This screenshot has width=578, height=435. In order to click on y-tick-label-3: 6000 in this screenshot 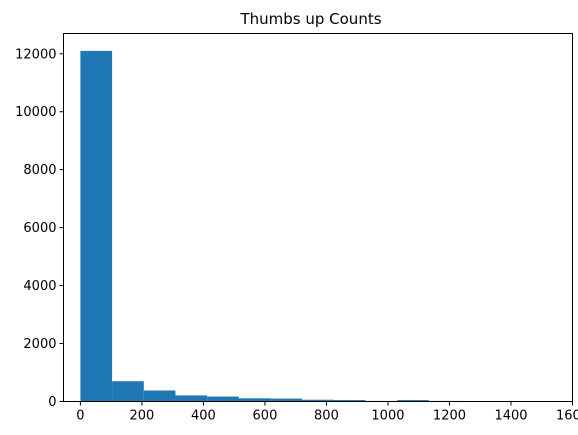, I will do `click(39, 228)`.